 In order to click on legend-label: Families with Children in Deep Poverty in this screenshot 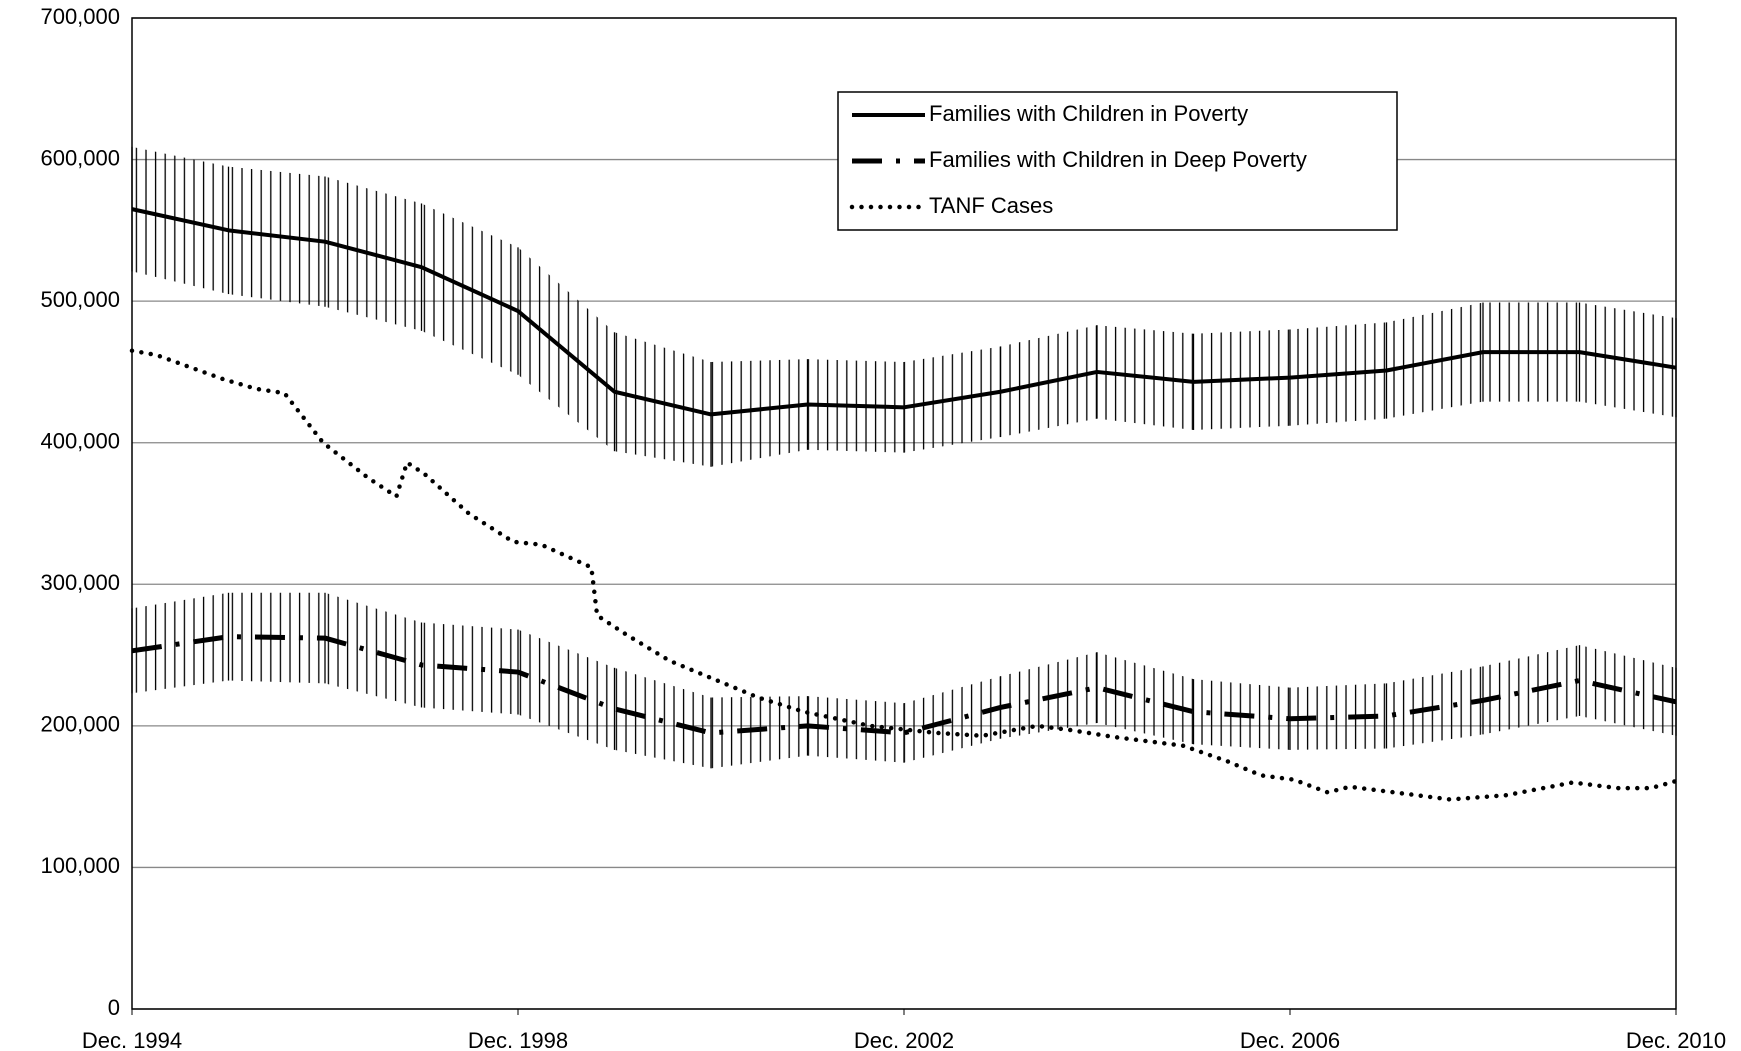, I will do `click(1118, 159)`.